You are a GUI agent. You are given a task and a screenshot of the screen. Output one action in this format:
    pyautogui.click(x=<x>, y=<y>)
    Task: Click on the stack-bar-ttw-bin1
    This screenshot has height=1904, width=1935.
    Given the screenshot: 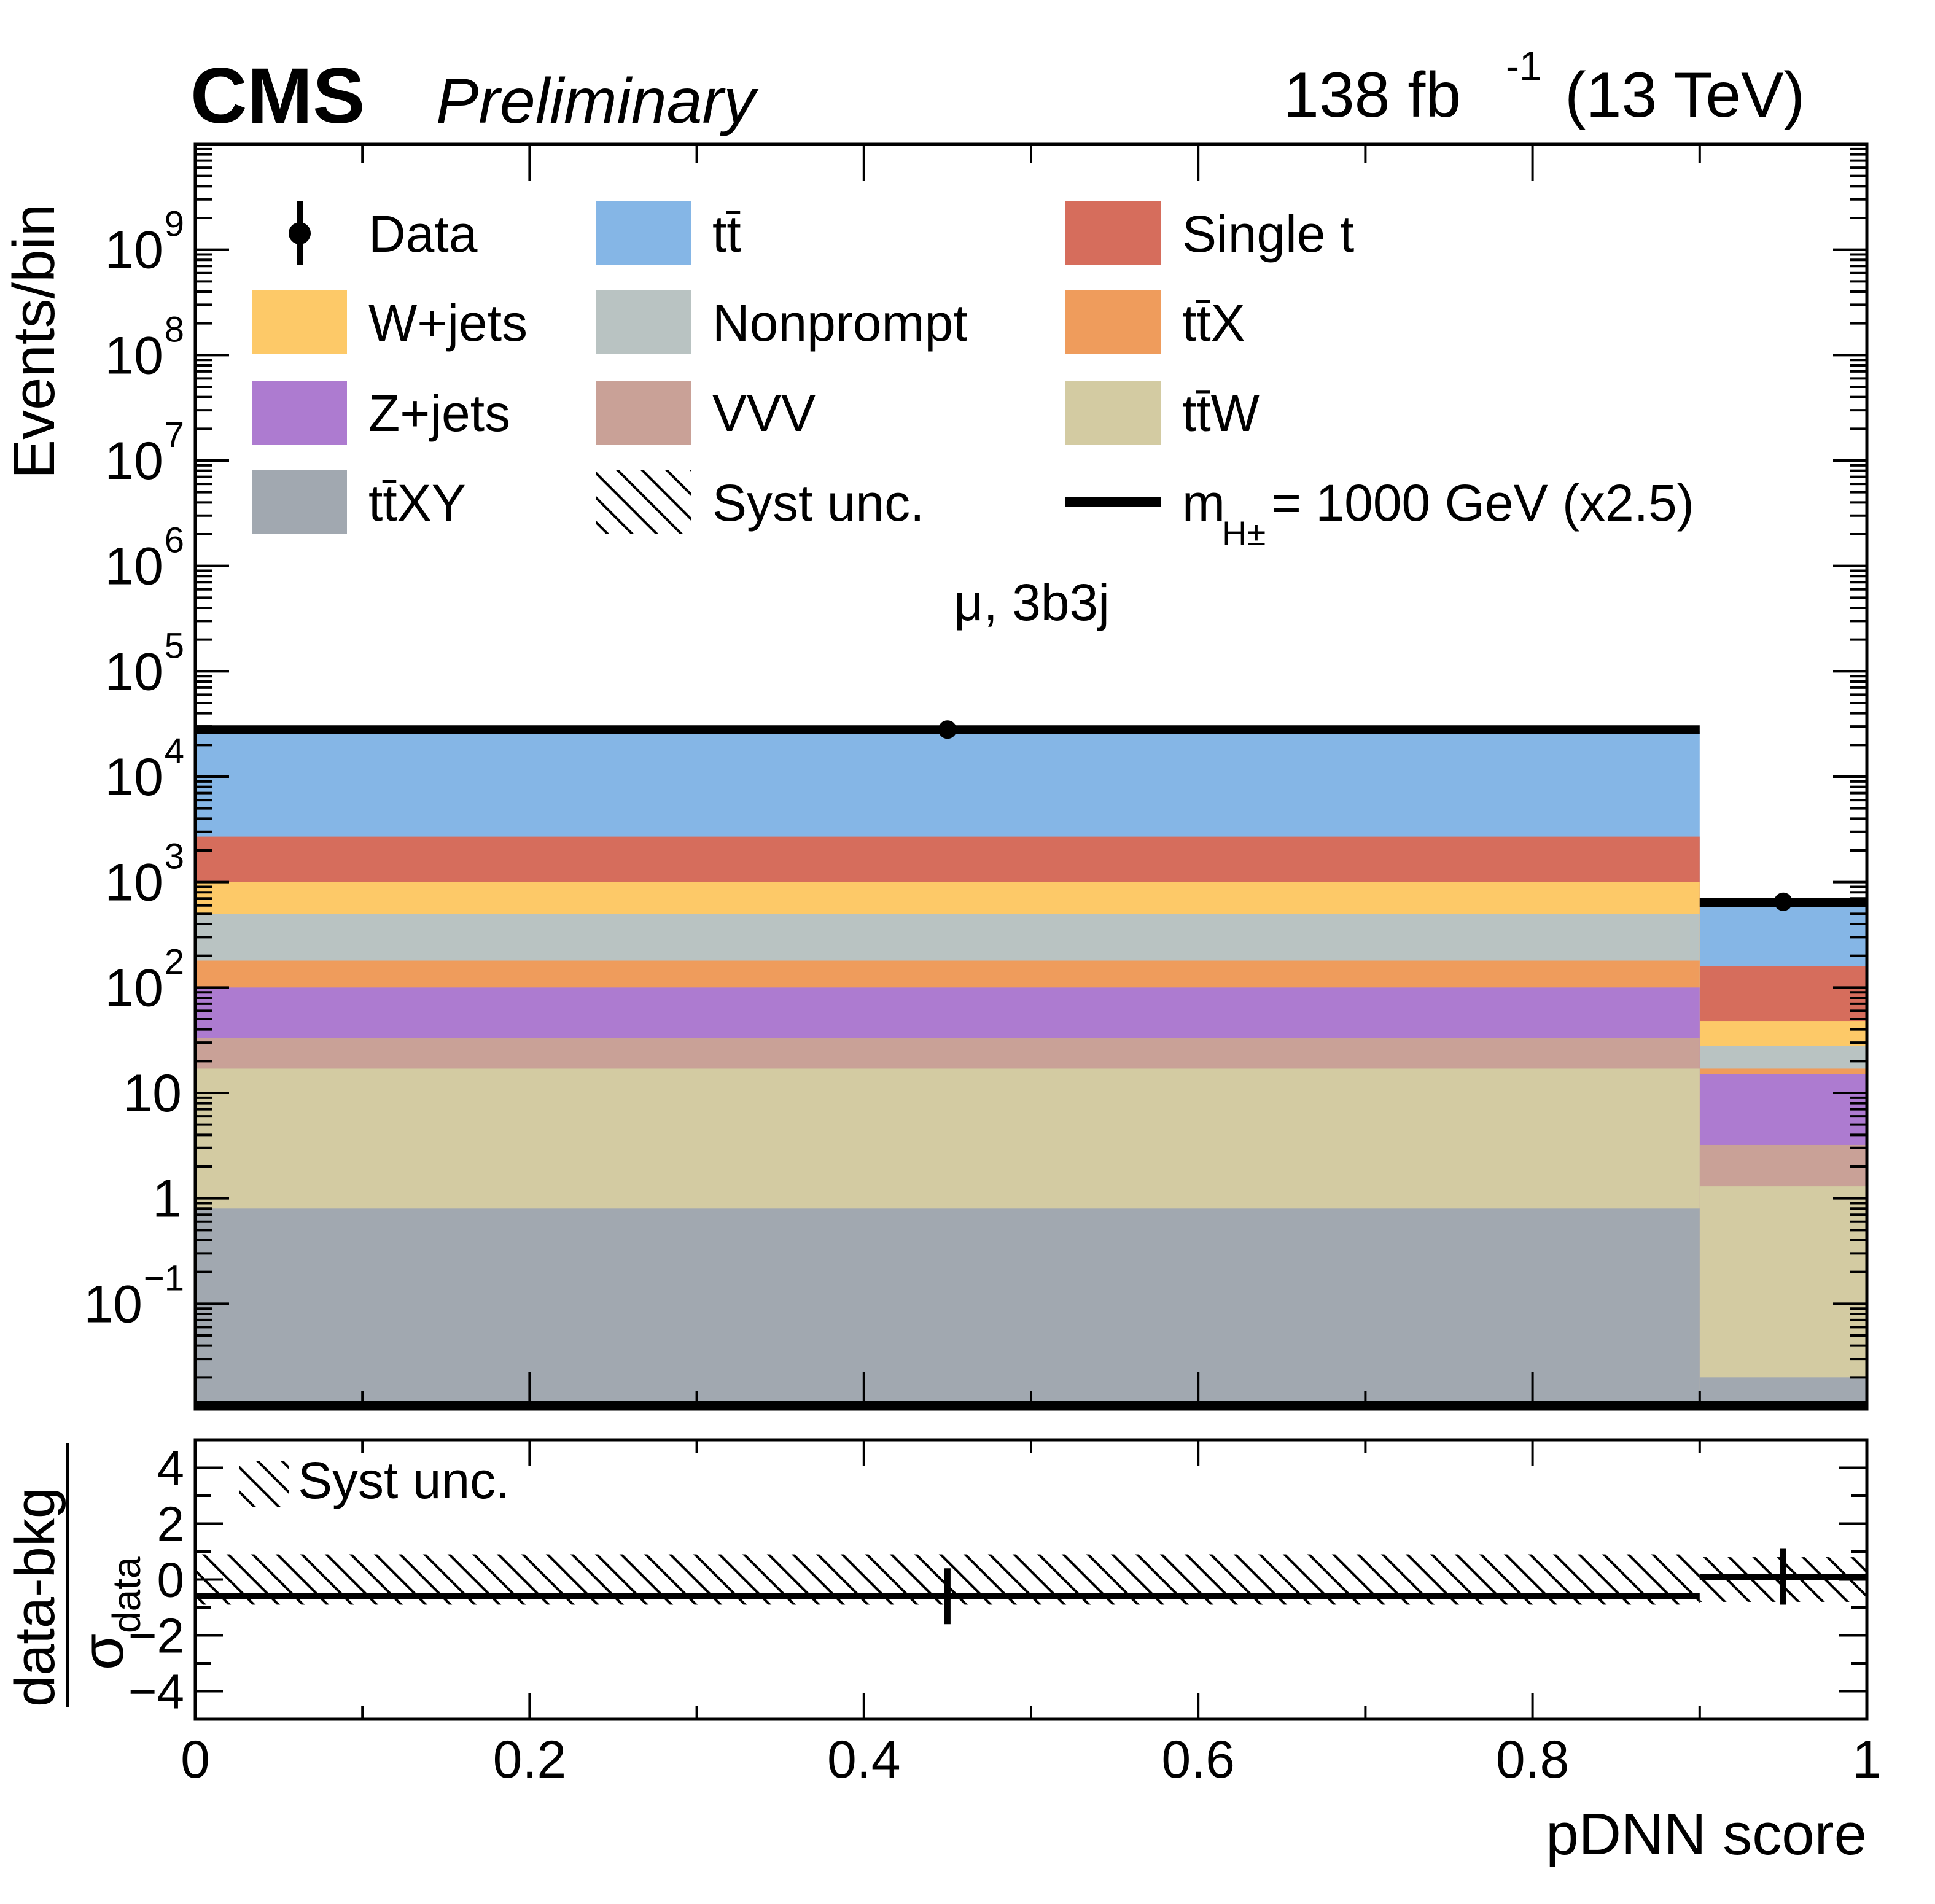 What is the action you would take?
    pyautogui.click(x=1783, y=1297)
    